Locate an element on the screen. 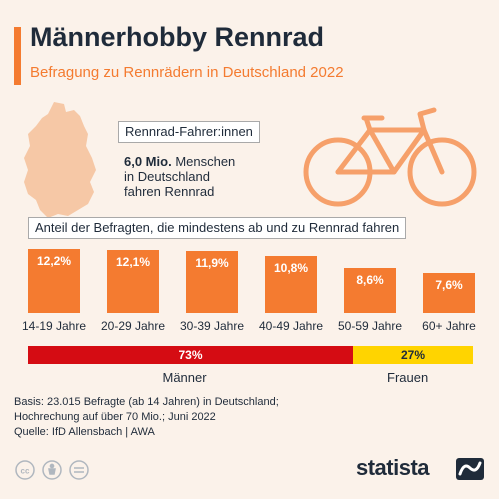 This screenshot has width=499, height=499. cc-icon is located at coordinates (25, 470).